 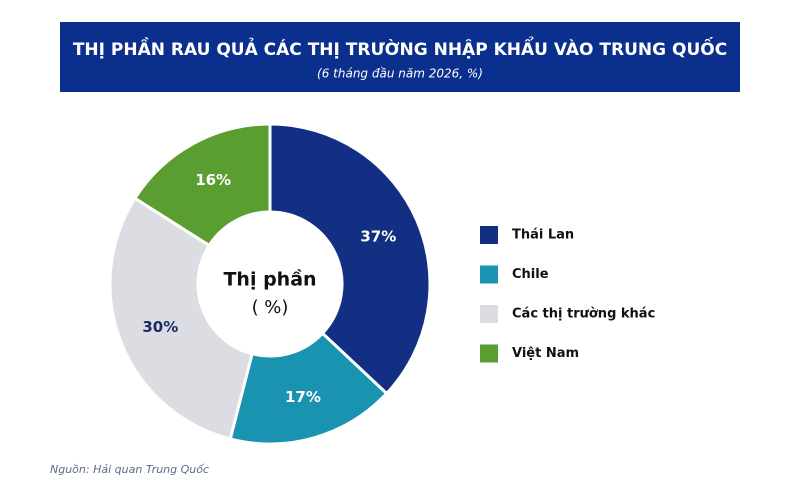 I want to click on chart-subtitle: (6 tháng đầu năm 2026, %), so click(x=400, y=74).